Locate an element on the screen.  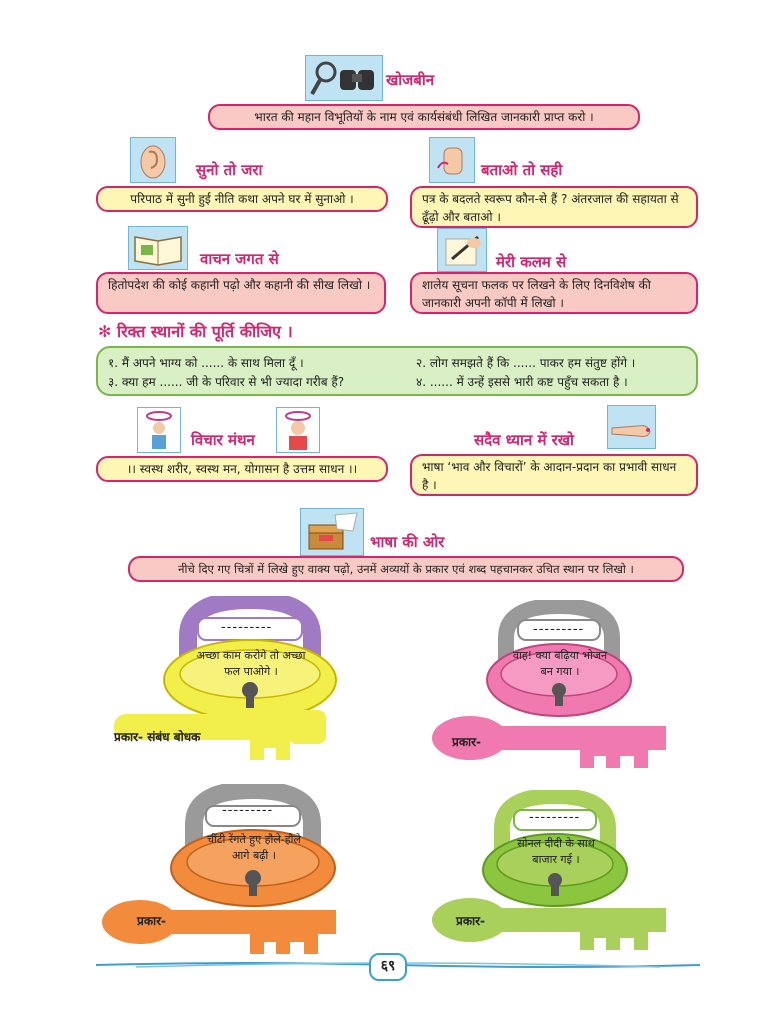
lock-2-sentence: वाह! क्या बढ़िया भोजन बन गया । is located at coordinates (560, 663).